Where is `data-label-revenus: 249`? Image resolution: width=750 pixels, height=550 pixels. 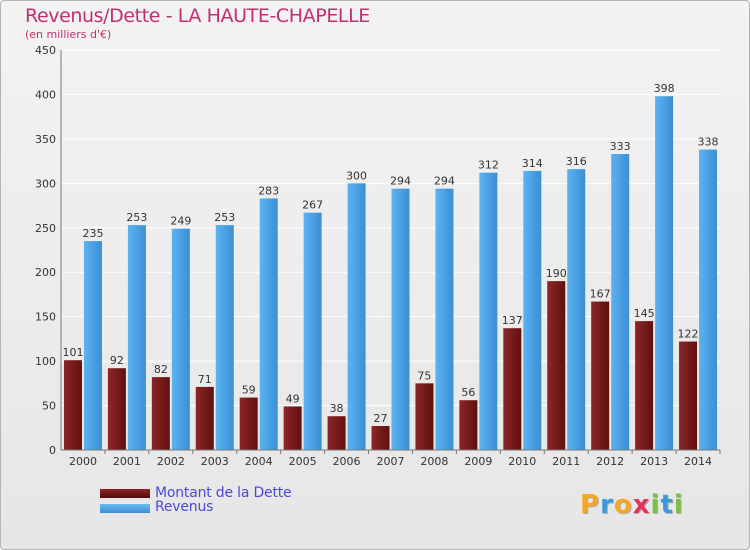
data-label-revenus: 249 is located at coordinates (180, 221).